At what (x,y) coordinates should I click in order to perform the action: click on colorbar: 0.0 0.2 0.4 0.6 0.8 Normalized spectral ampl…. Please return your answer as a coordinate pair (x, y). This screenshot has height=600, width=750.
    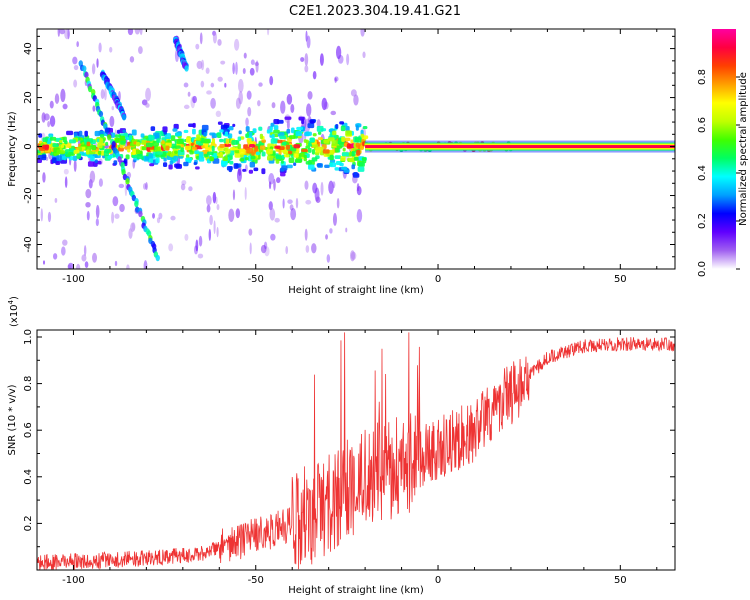
    Looking at the image, I should click on (723, 153).